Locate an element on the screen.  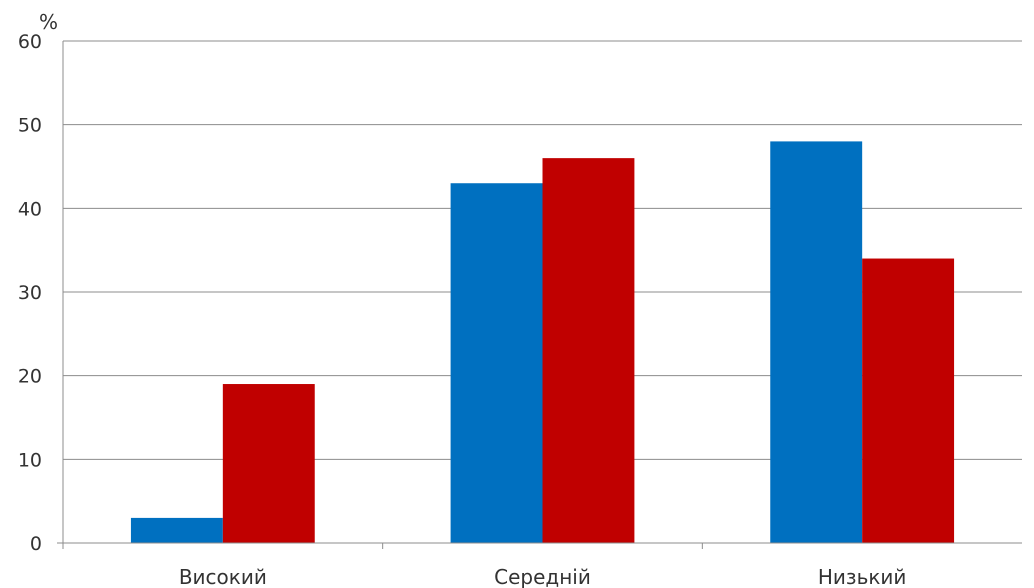
y-tick-label: 60 is located at coordinates (30, 42).